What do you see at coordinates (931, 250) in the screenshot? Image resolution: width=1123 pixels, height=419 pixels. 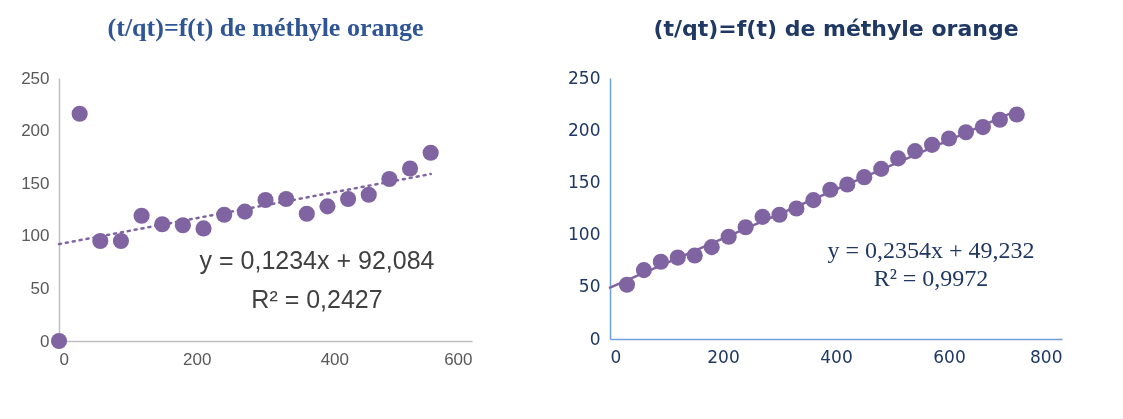 I see `annotation: y = 0,2354x + 49,232` at bounding box center [931, 250].